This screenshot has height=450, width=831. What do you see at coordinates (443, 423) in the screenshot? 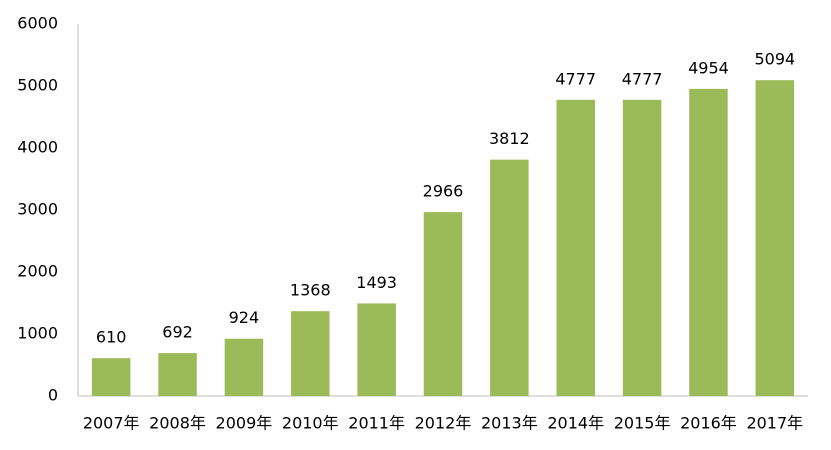
I see `x-tick-label: 2012年` at bounding box center [443, 423].